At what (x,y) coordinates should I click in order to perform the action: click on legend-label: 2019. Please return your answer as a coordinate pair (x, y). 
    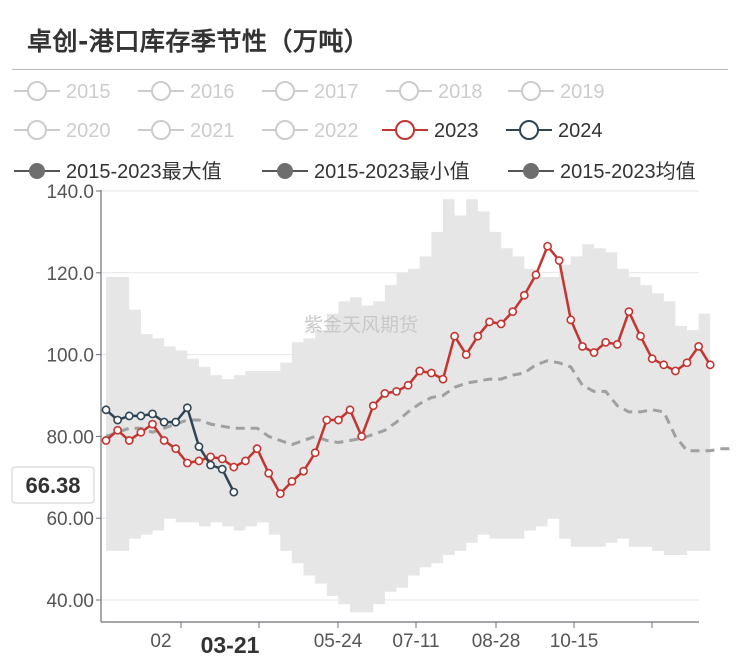
    Looking at the image, I should click on (582, 92).